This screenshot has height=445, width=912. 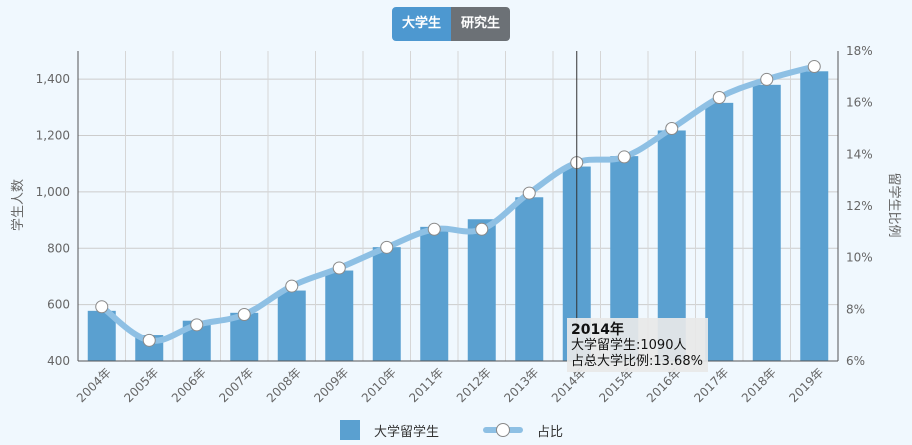 What do you see at coordinates (859, 258) in the screenshot?
I see `y2-tick-label: 10%` at bounding box center [859, 258].